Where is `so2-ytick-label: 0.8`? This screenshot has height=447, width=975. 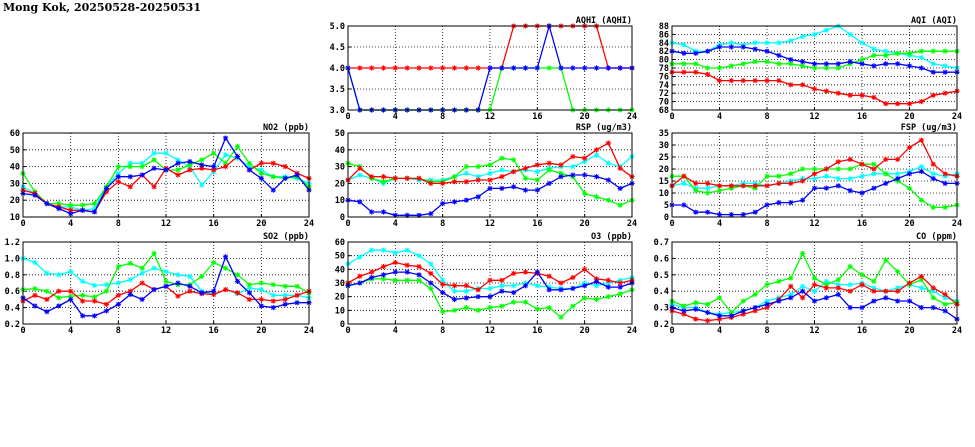
so2-ytick-label: 0.8 is located at coordinates (12, 276).